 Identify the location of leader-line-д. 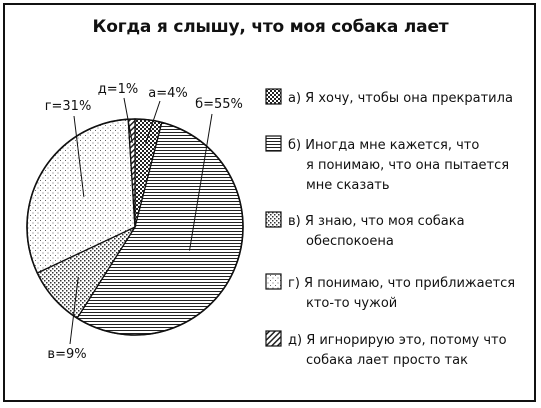
(128, 120).